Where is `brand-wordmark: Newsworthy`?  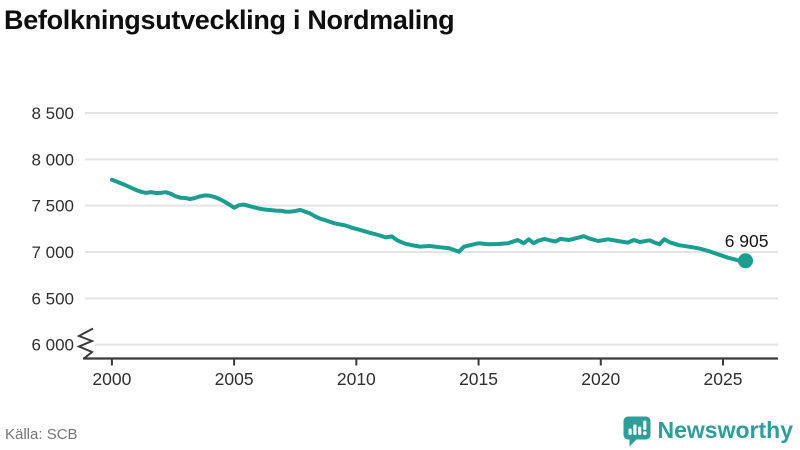
brand-wordmark: Newsworthy is located at coordinates (725, 430).